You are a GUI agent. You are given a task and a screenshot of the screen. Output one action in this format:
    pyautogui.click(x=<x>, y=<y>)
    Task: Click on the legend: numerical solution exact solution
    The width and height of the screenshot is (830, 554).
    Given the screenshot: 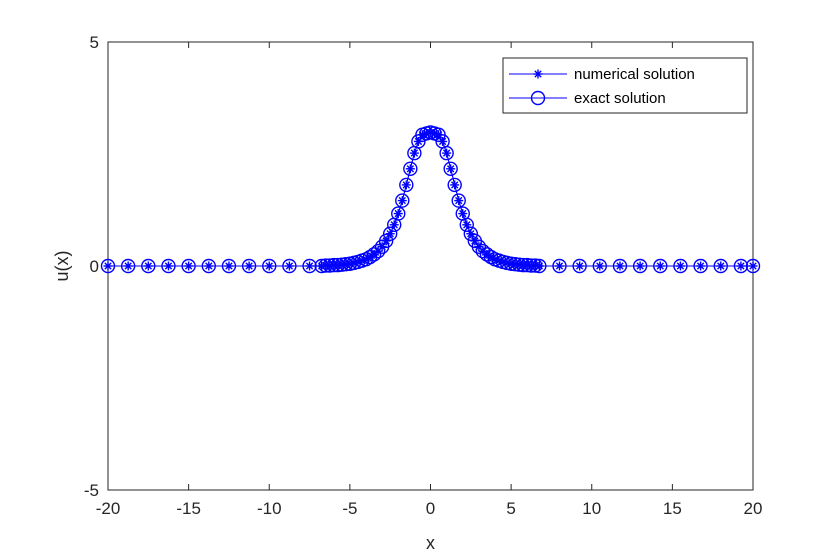 What is the action you would take?
    pyautogui.click(x=625, y=85)
    